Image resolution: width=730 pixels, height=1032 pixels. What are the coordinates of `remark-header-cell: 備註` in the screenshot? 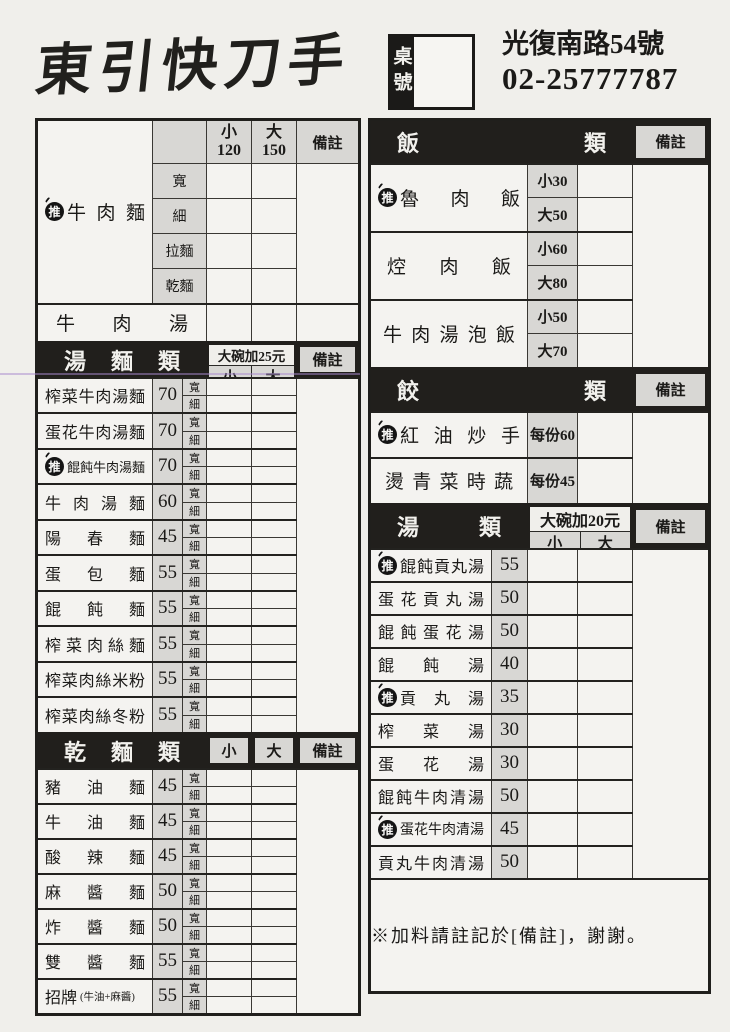 It's located at (671, 389).